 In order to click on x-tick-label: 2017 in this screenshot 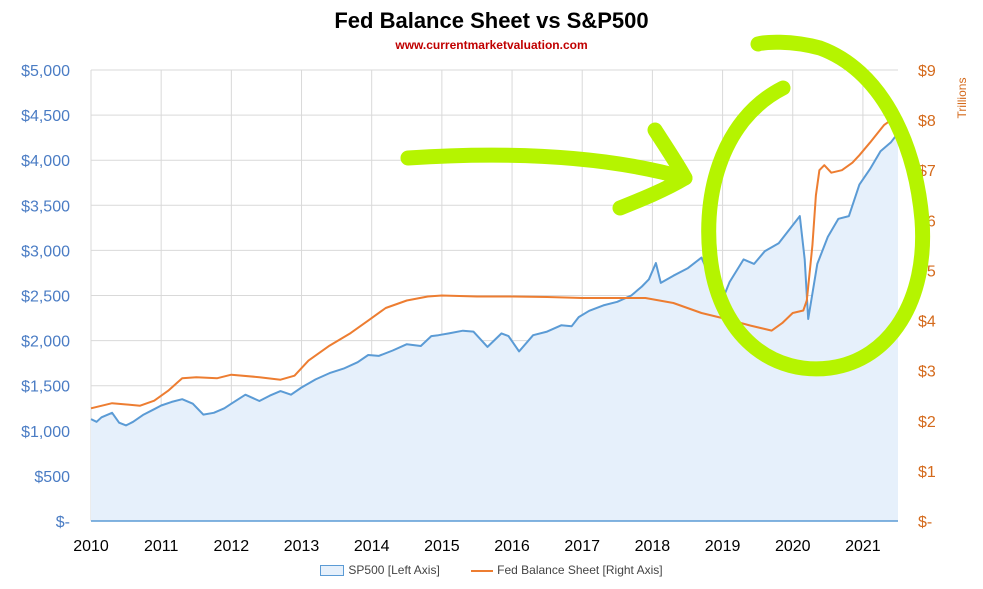, I will do `click(582, 546)`.